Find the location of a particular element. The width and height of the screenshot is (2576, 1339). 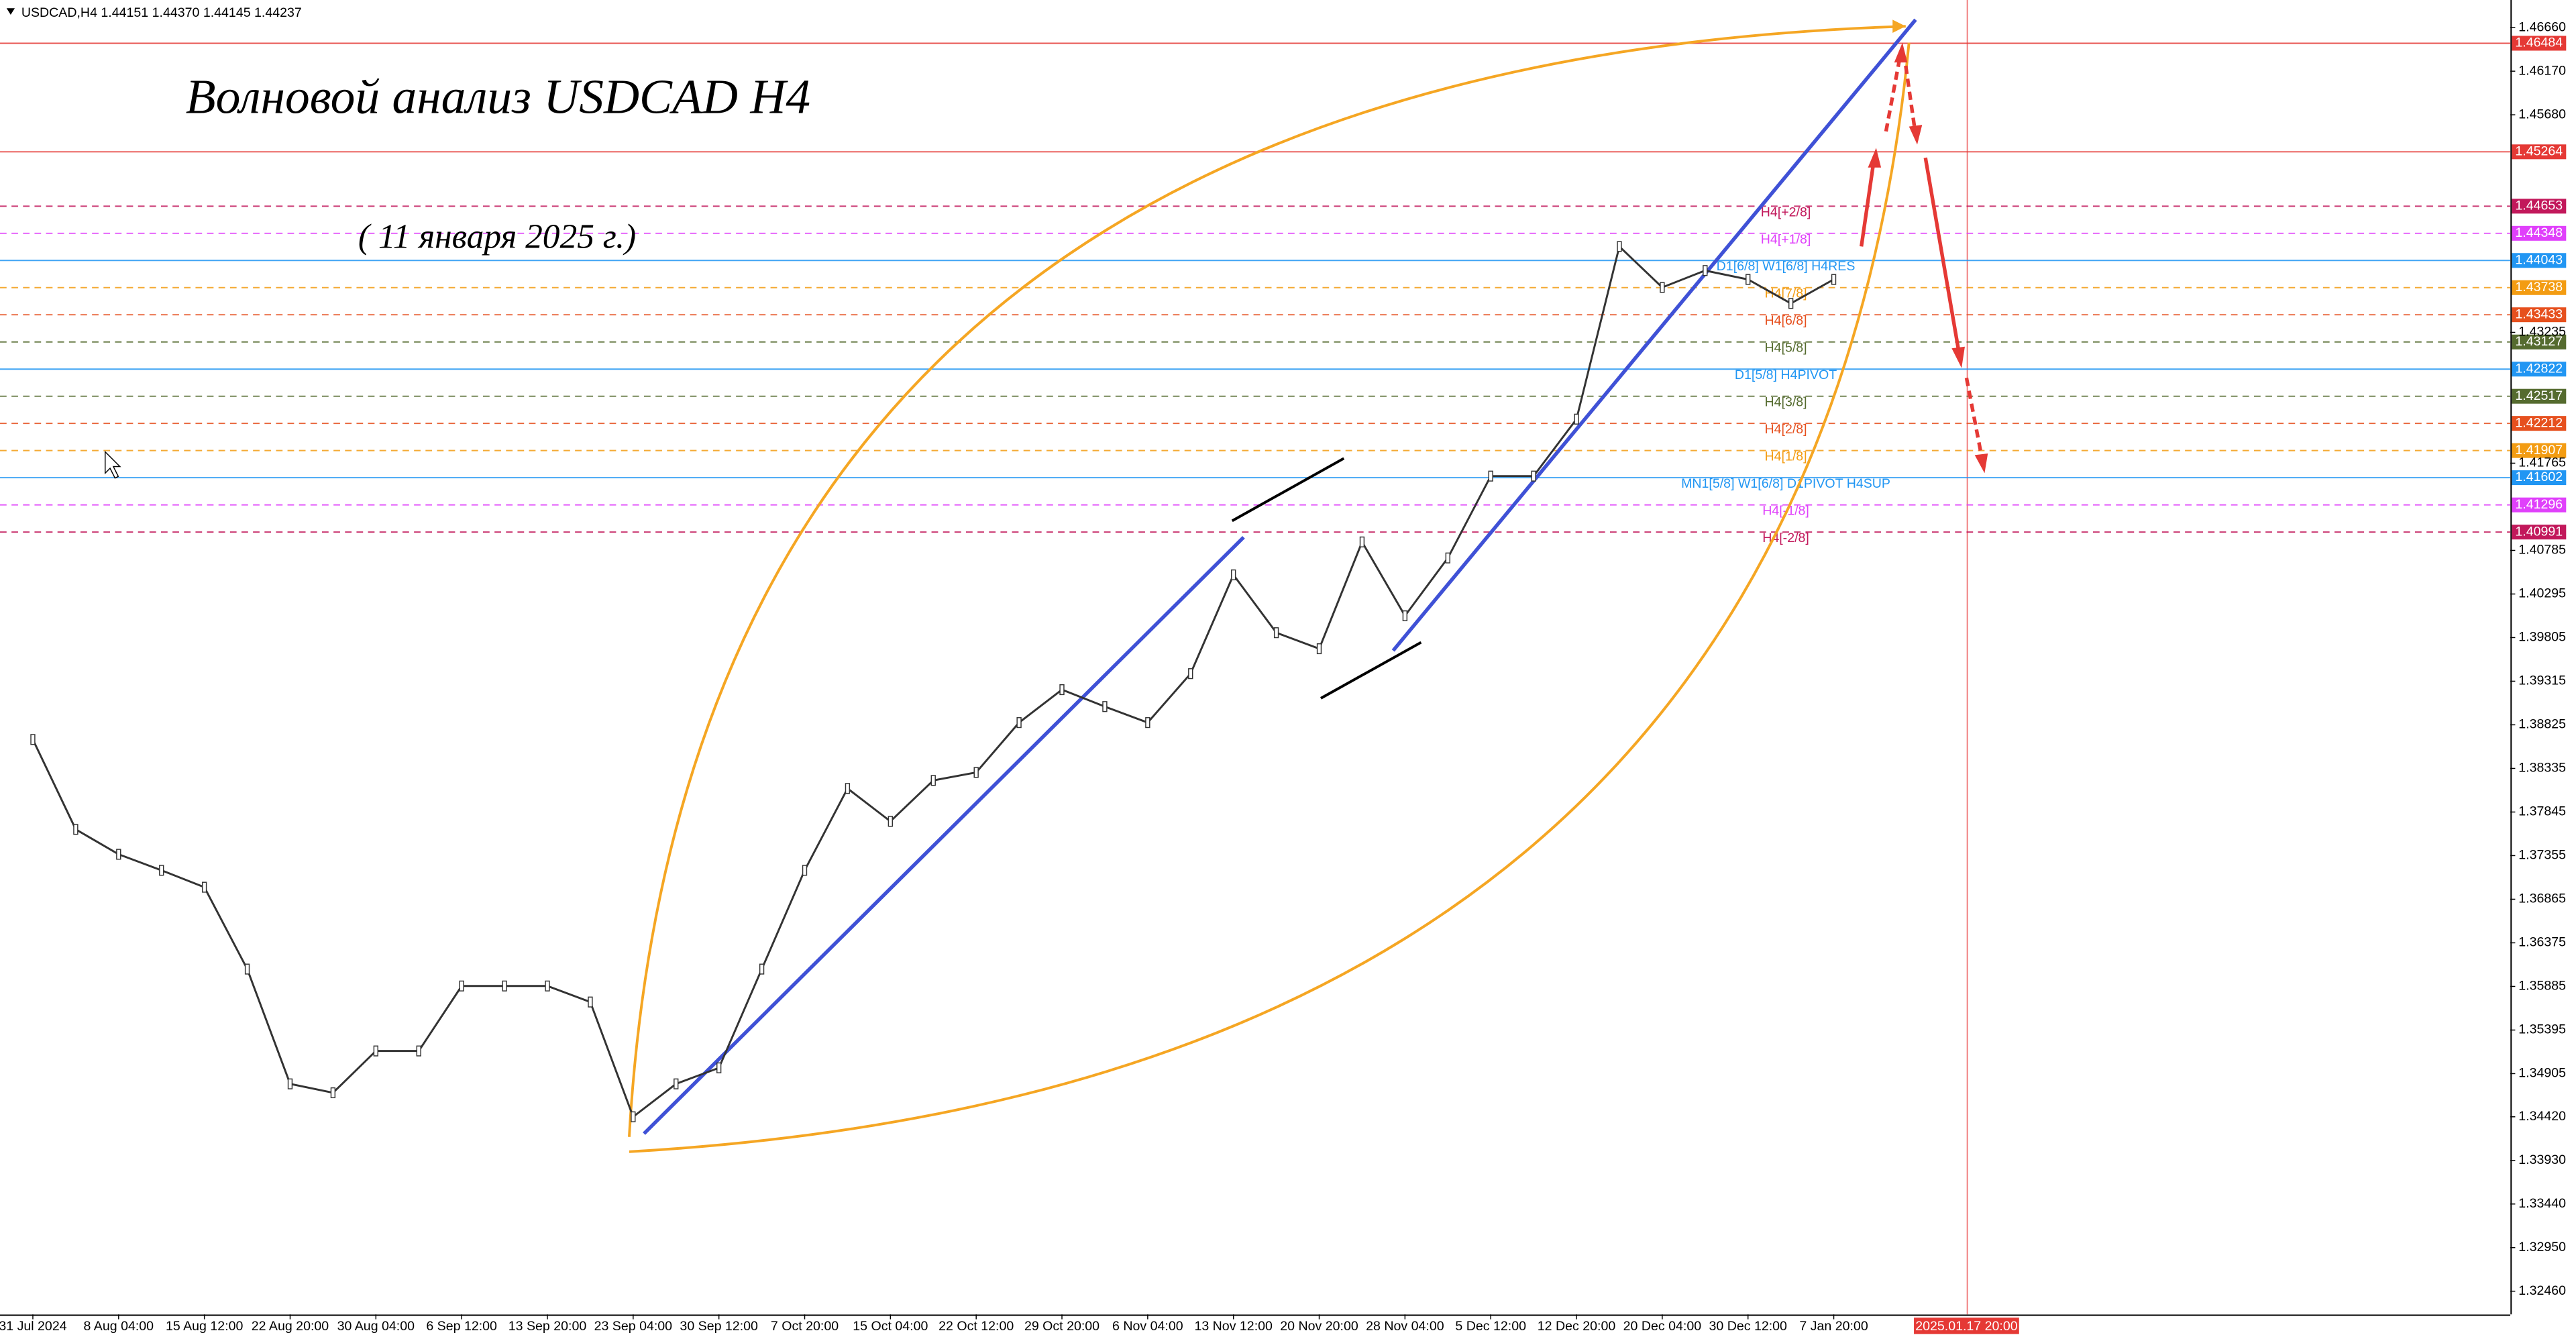

level-text: H4[5/8] is located at coordinates (1785, 348).